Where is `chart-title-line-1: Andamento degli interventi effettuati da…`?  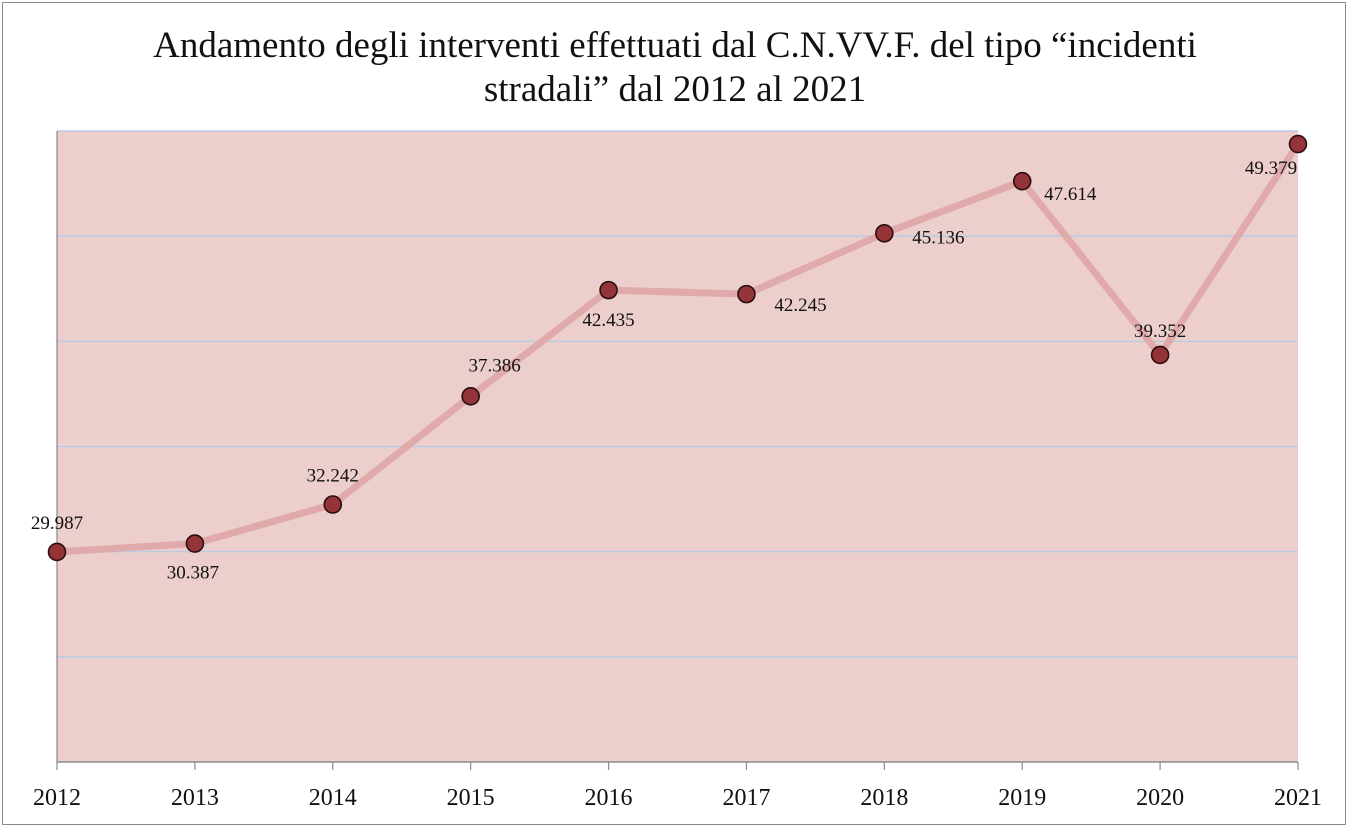
chart-title-line-1: Andamento degli interventi effettuati da… is located at coordinates (675, 45).